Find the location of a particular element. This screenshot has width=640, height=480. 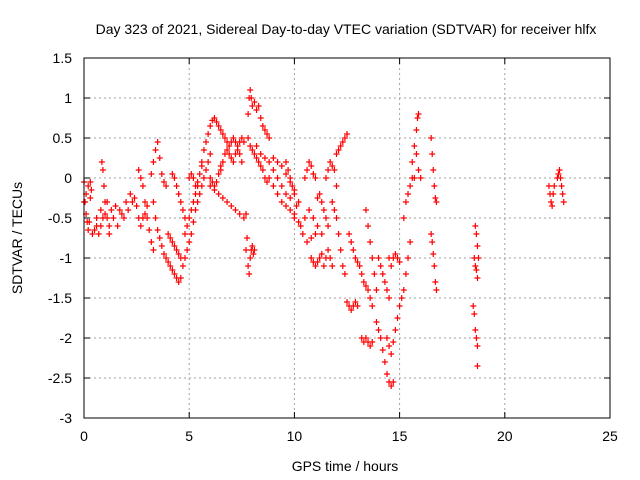

y-tick-label: -2 is located at coordinates (66, 338).